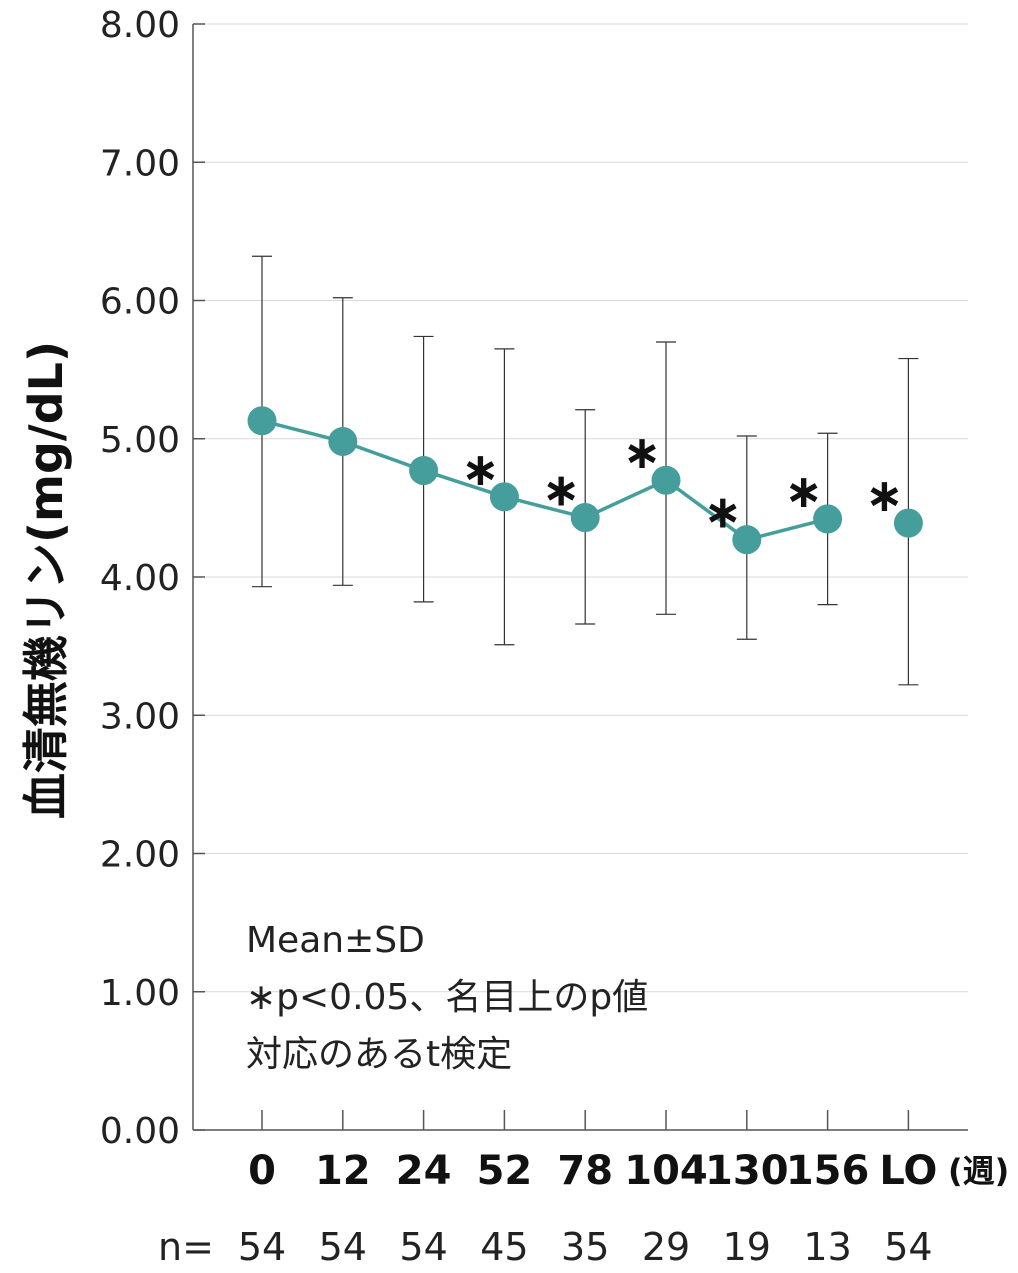  What do you see at coordinates (140, 993) in the screenshot?
I see `y-tick-label: 1.00` at bounding box center [140, 993].